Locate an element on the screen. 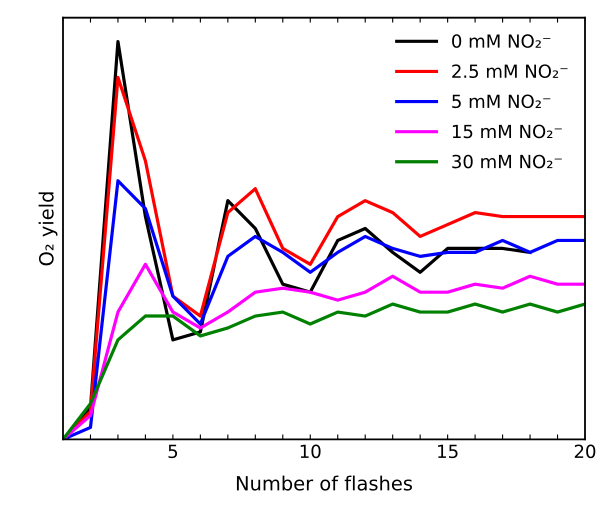 The height and width of the screenshot is (505, 600). legend-label: 0 mM NO₂⁻ is located at coordinates (501, 41).